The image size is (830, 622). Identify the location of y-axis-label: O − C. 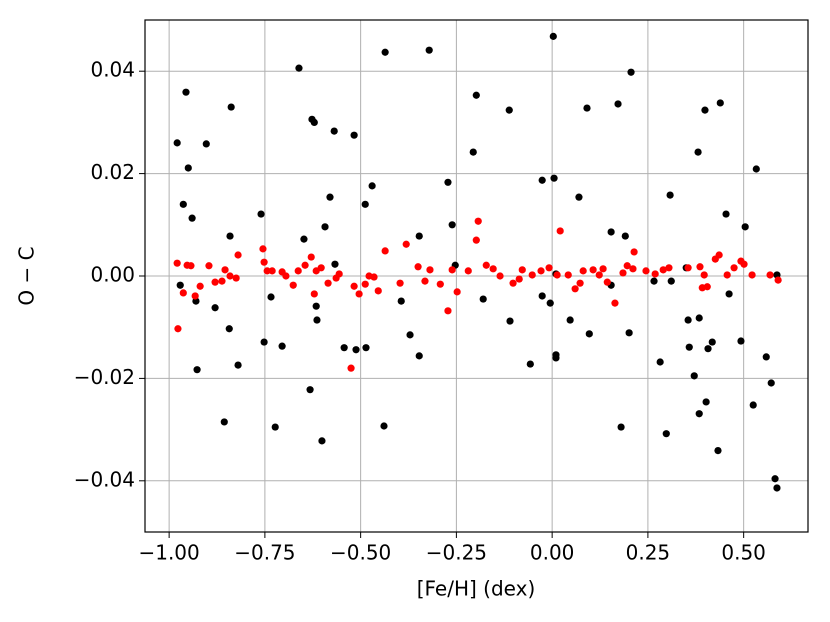
(27, 275).